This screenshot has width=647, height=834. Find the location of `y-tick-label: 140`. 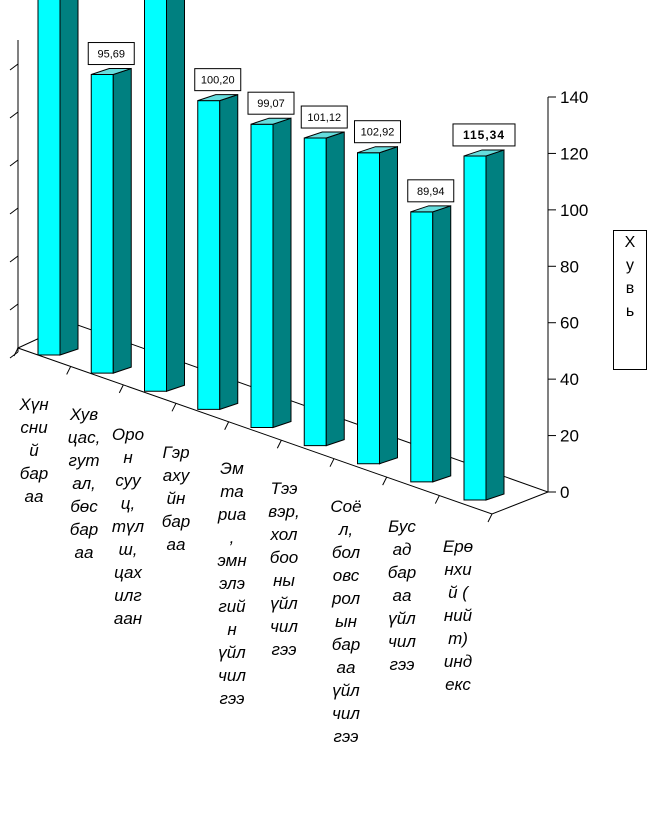

y-tick-label: 140 is located at coordinates (574, 97).